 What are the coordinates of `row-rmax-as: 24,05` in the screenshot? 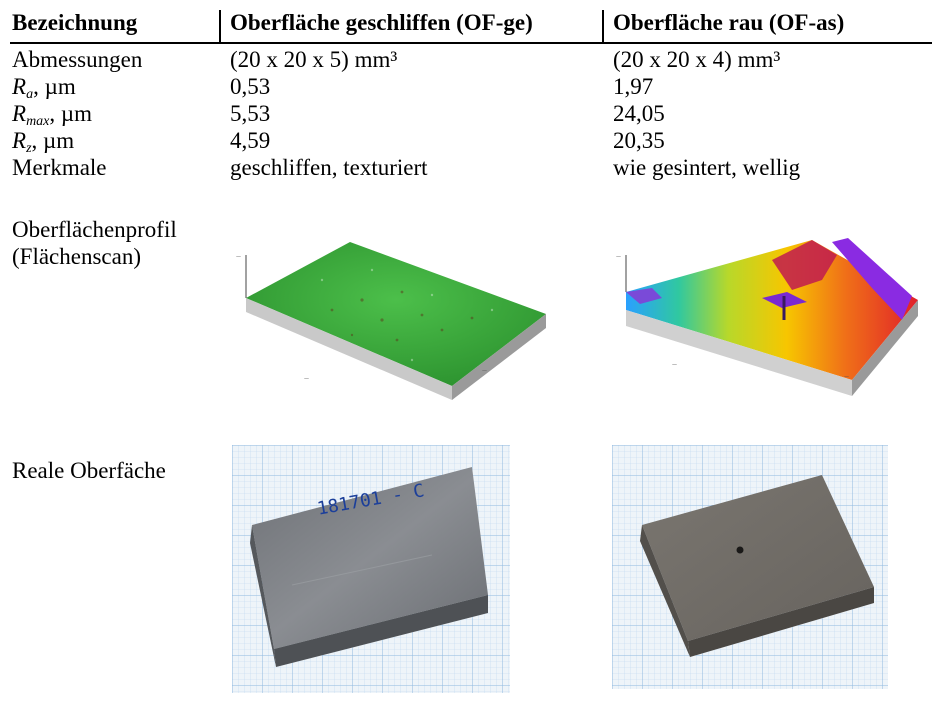 It's located at (639, 113).